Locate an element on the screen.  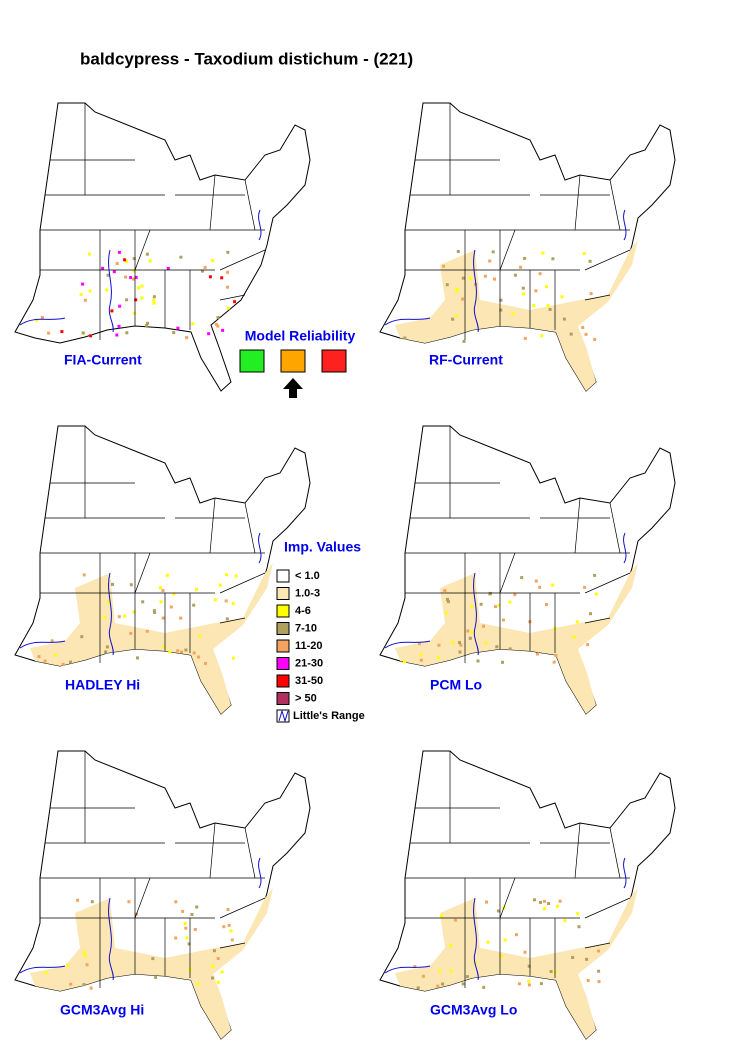
map-label: GCM3Avg Lo is located at coordinates (473, 1010).